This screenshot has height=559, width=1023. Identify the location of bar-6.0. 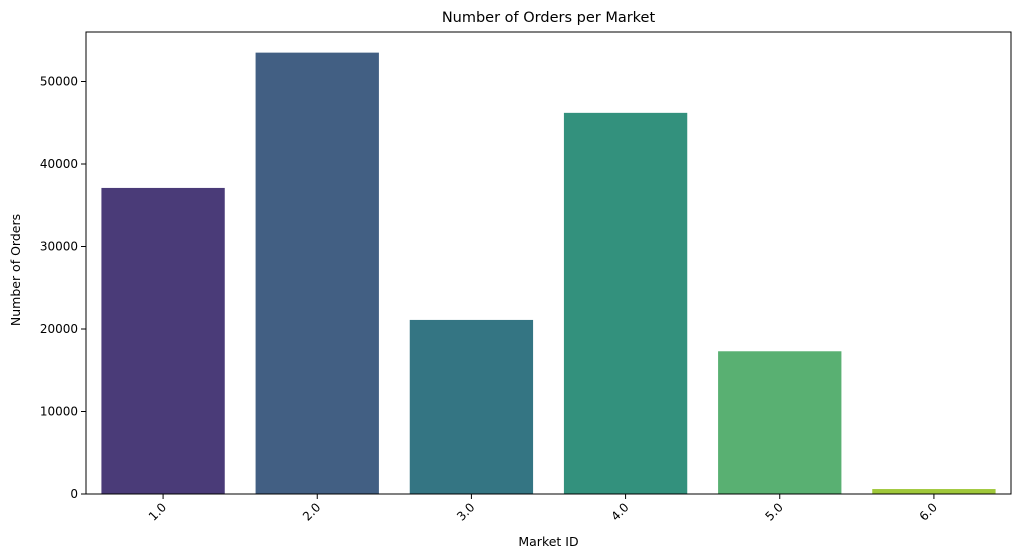
(934, 491).